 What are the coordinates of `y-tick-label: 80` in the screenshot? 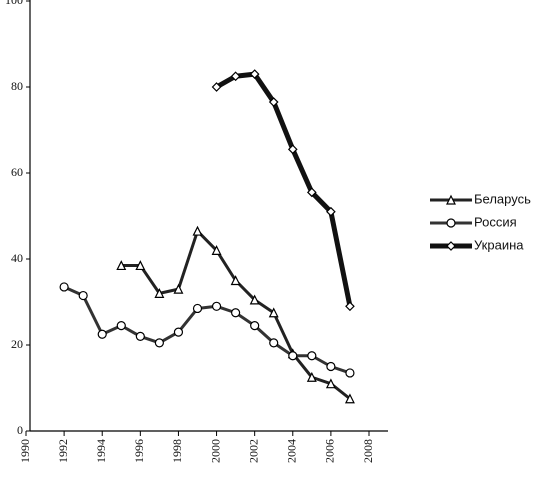 It's located at (17, 86).